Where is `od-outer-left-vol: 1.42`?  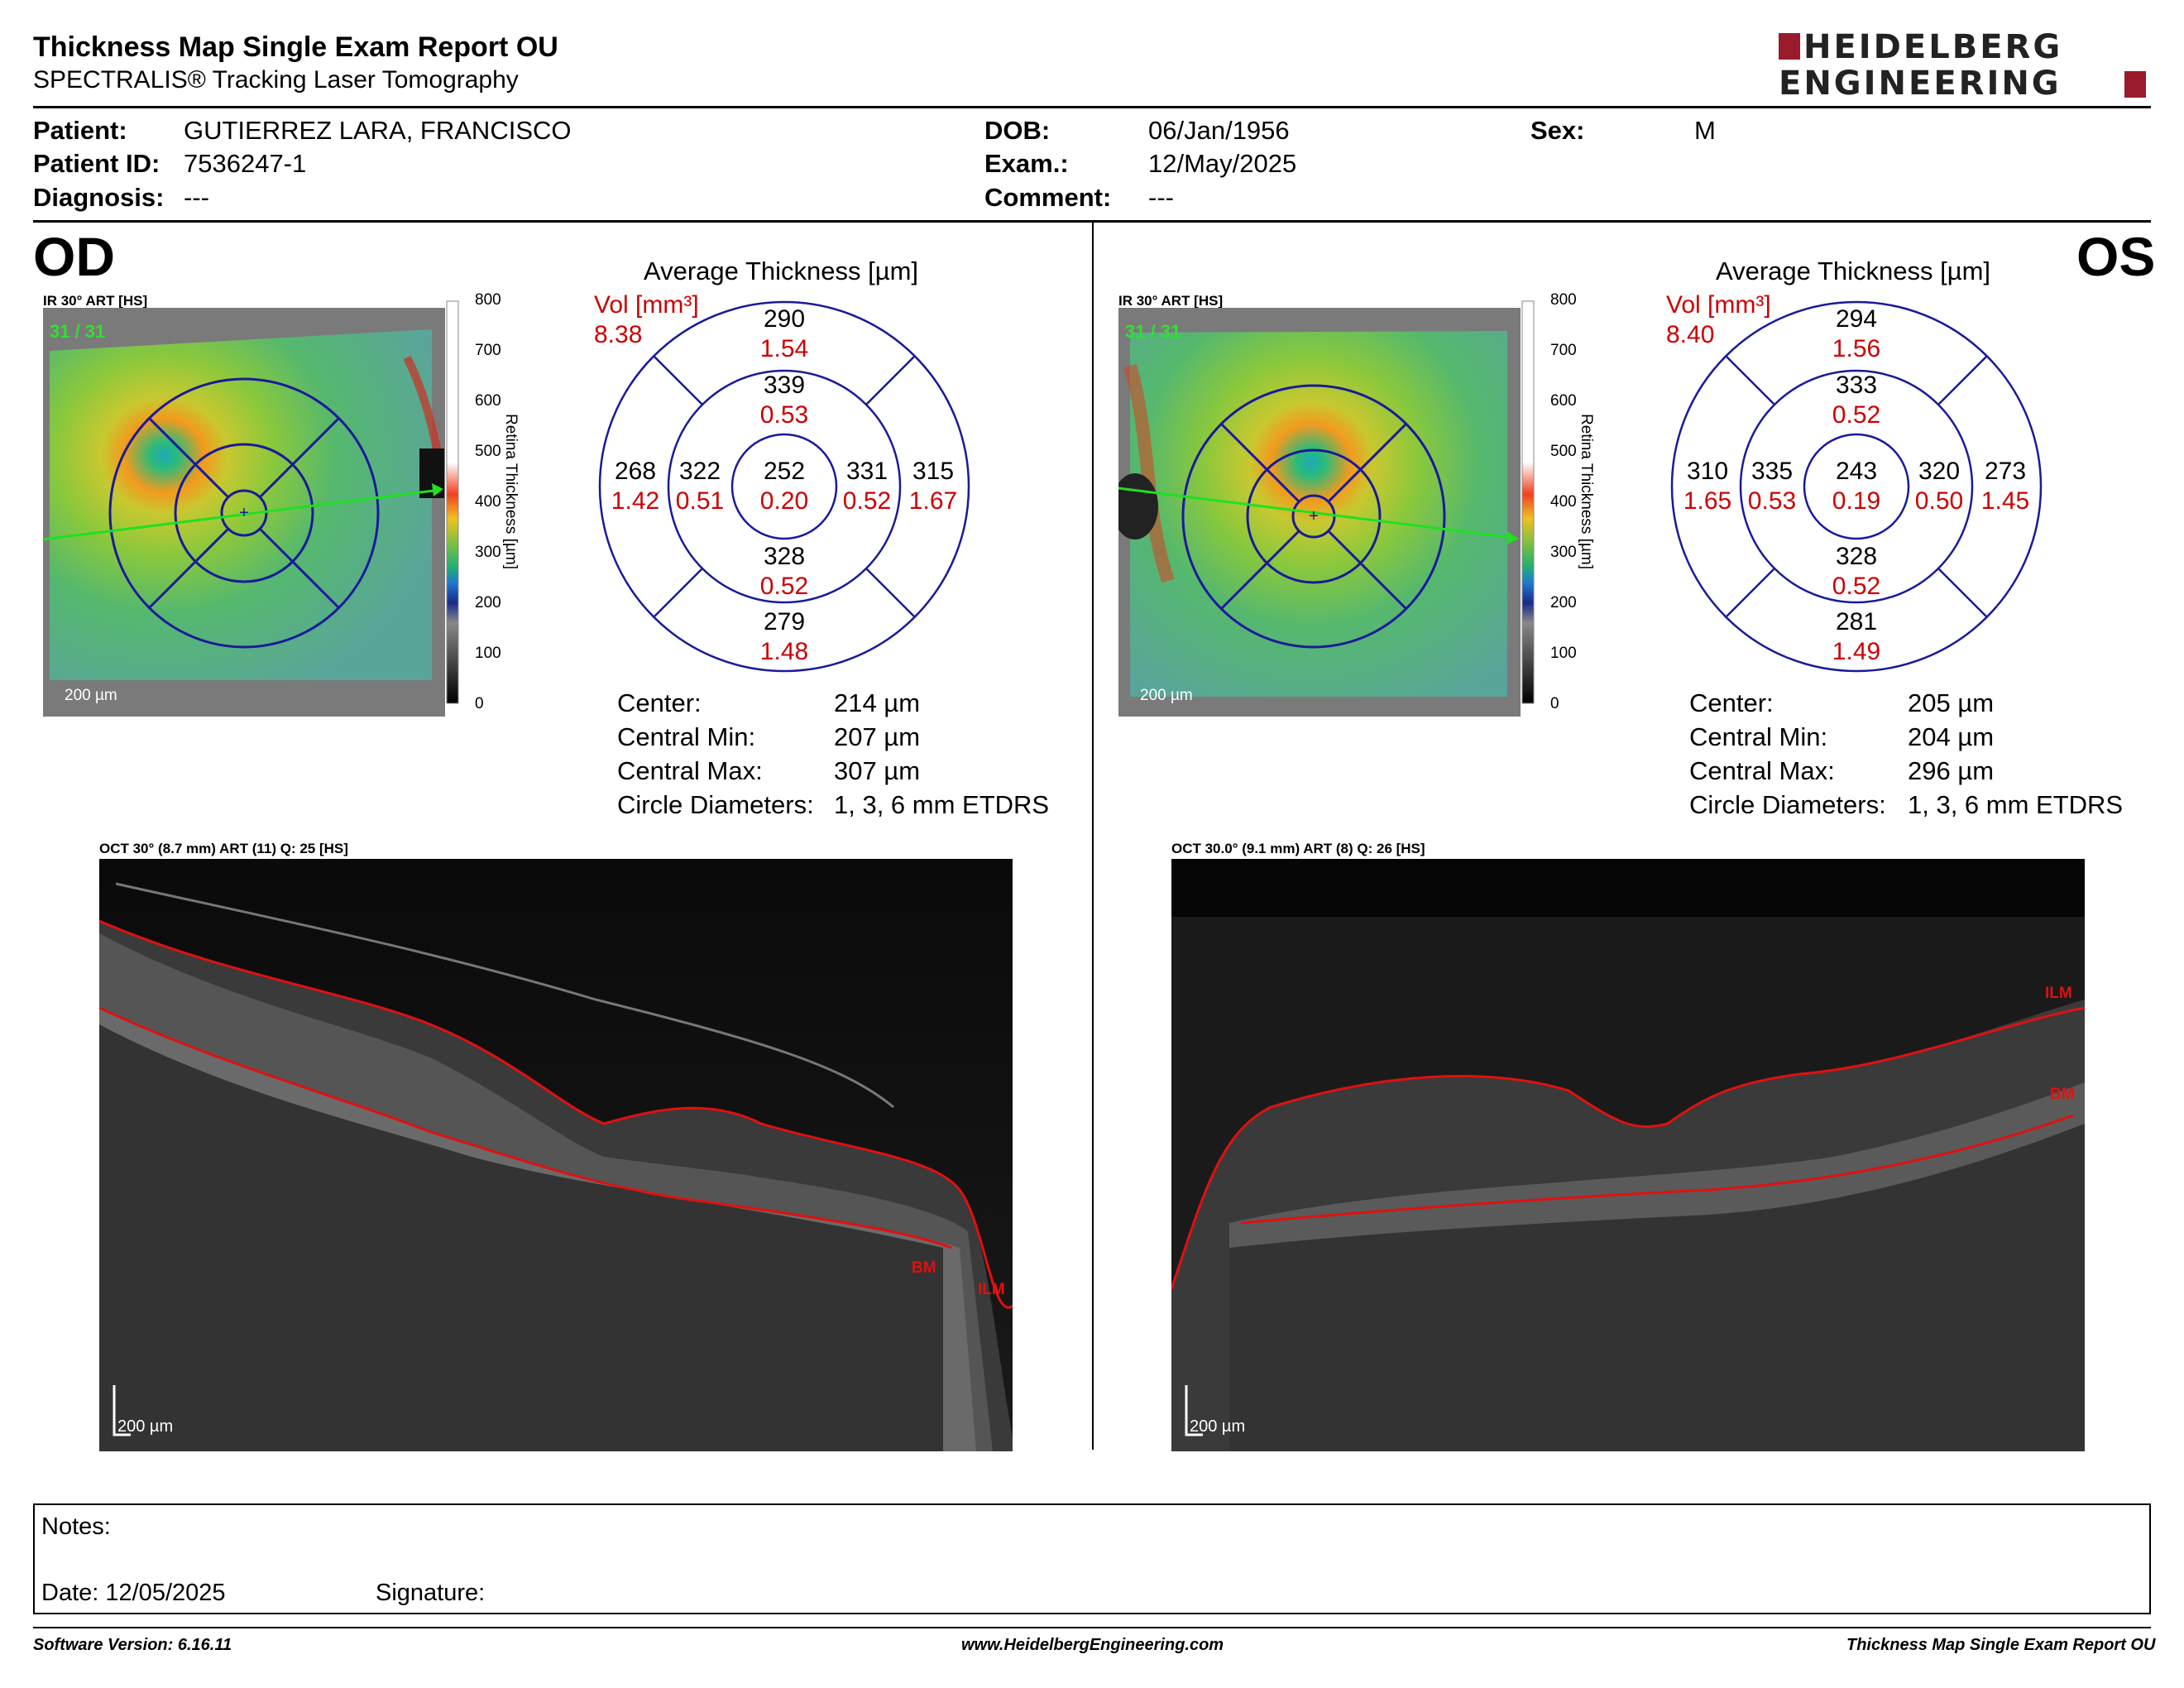
od-outer-left-vol: 1.42 is located at coordinates (635, 501).